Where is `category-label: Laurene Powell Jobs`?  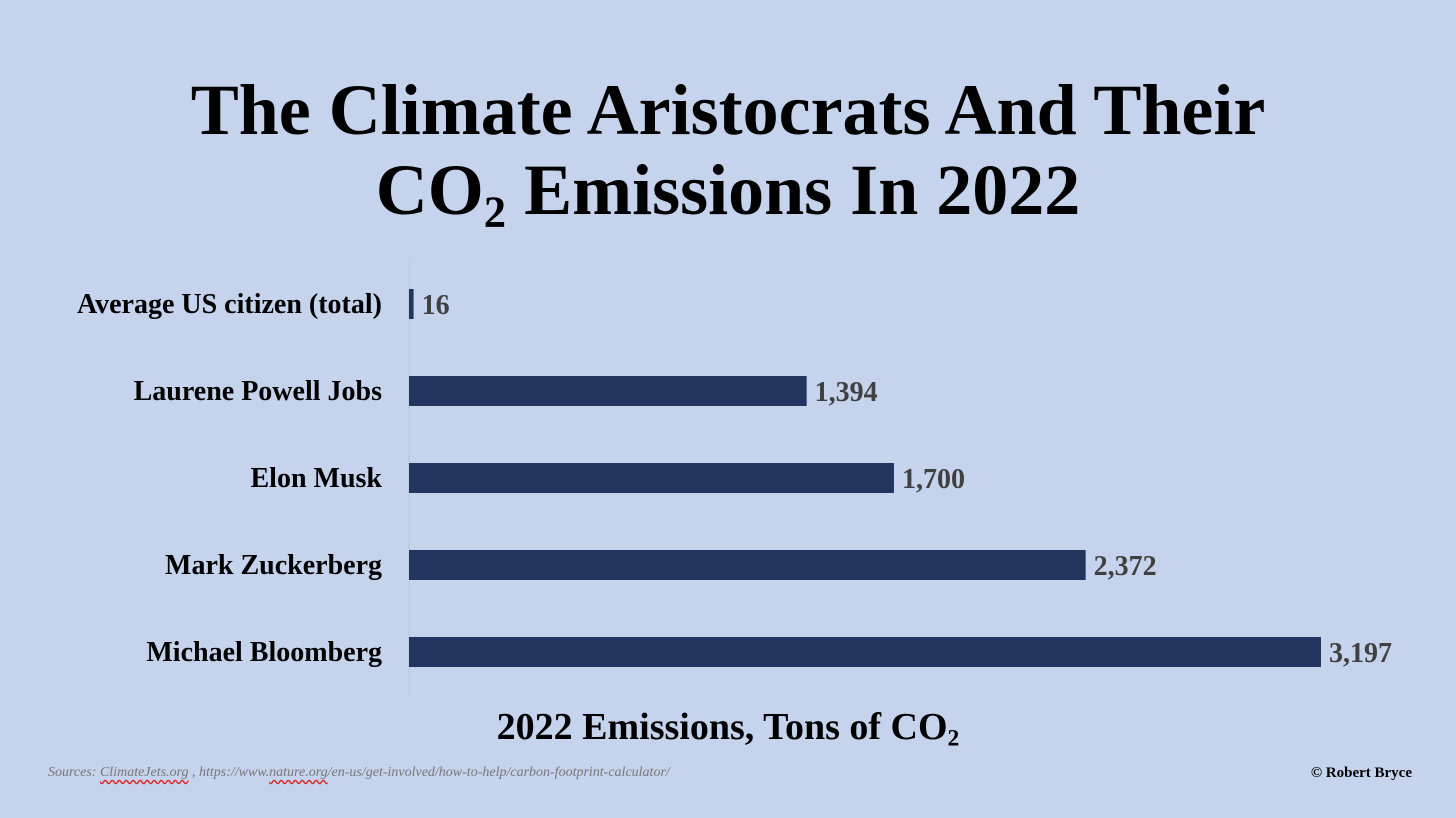
category-label: Laurene Powell Jobs is located at coordinates (258, 391).